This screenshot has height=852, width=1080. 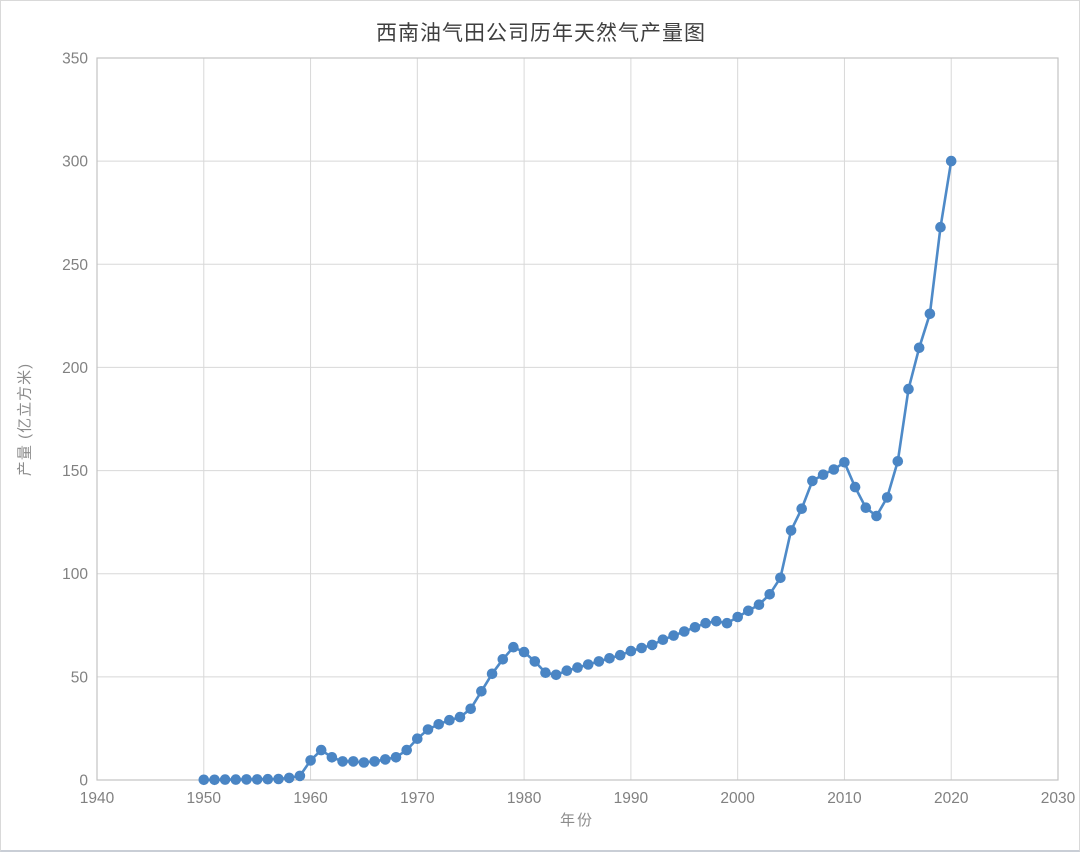 What do you see at coordinates (75, 574) in the screenshot?
I see `y-tick-label: 100` at bounding box center [75, 574].